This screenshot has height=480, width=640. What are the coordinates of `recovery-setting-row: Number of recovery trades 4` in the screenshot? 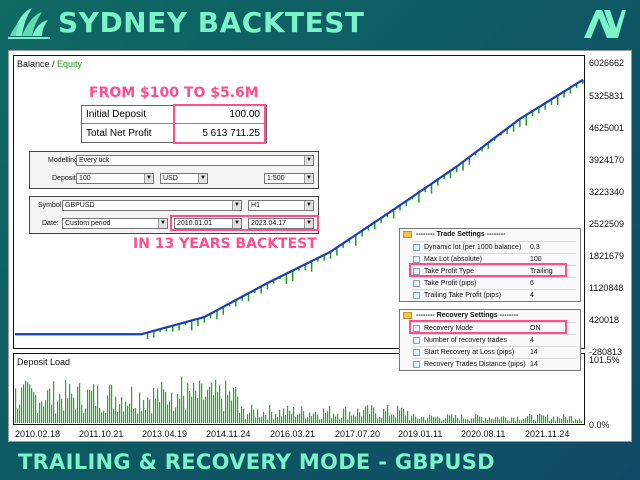 It's located at (494, 340).